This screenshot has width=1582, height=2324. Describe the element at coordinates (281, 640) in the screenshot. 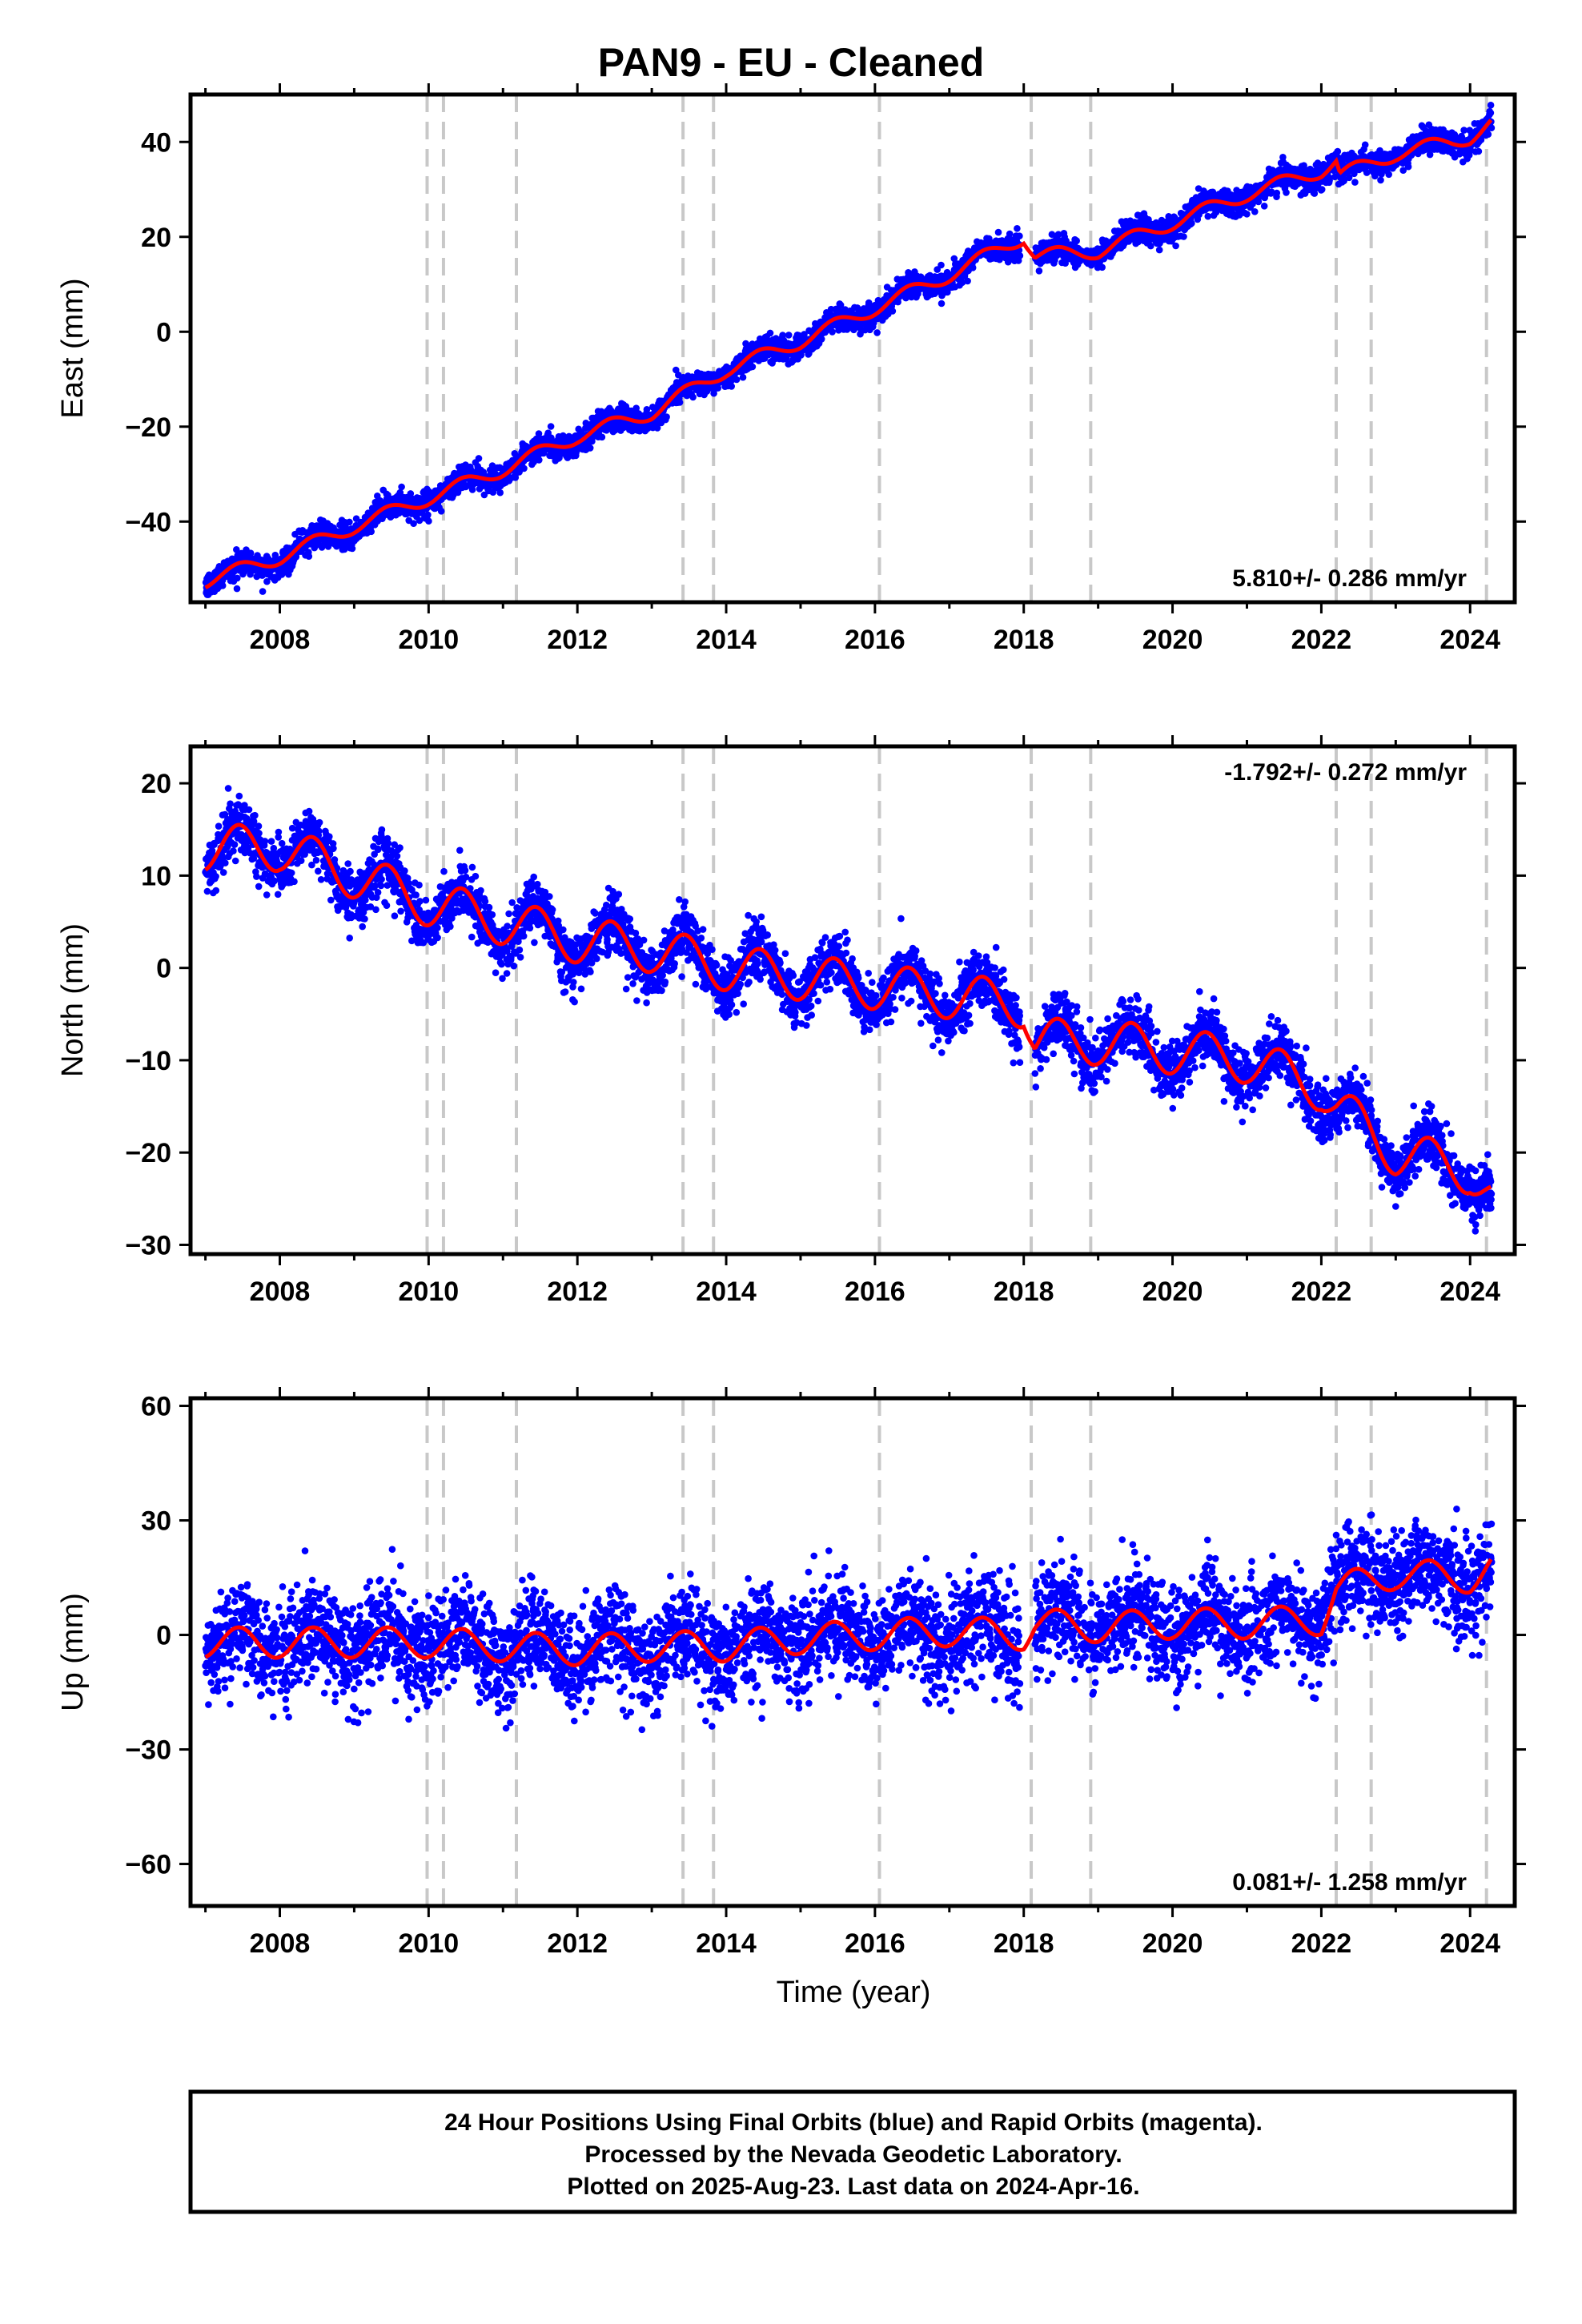

I see `x-tick-label: 2008` at that location.